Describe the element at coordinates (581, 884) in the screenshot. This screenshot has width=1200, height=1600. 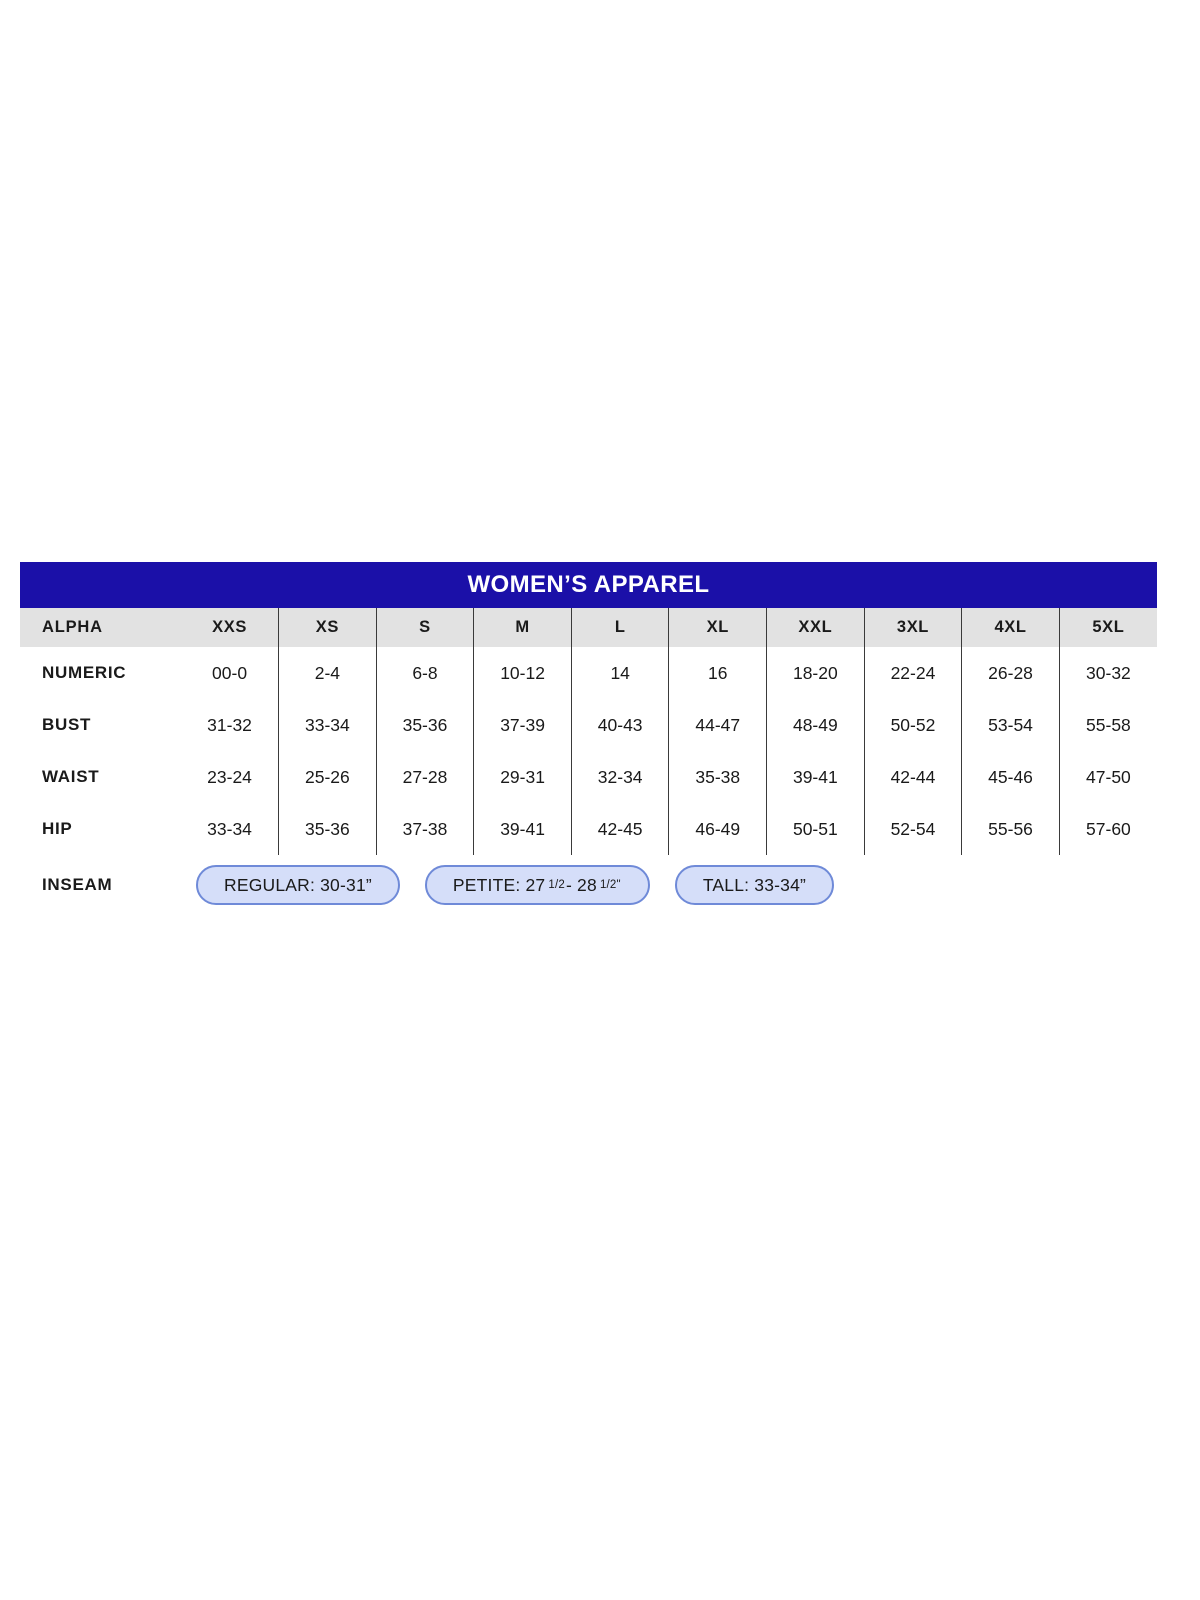
I see `inseam-pill-petite-separator: - 28` at that location.